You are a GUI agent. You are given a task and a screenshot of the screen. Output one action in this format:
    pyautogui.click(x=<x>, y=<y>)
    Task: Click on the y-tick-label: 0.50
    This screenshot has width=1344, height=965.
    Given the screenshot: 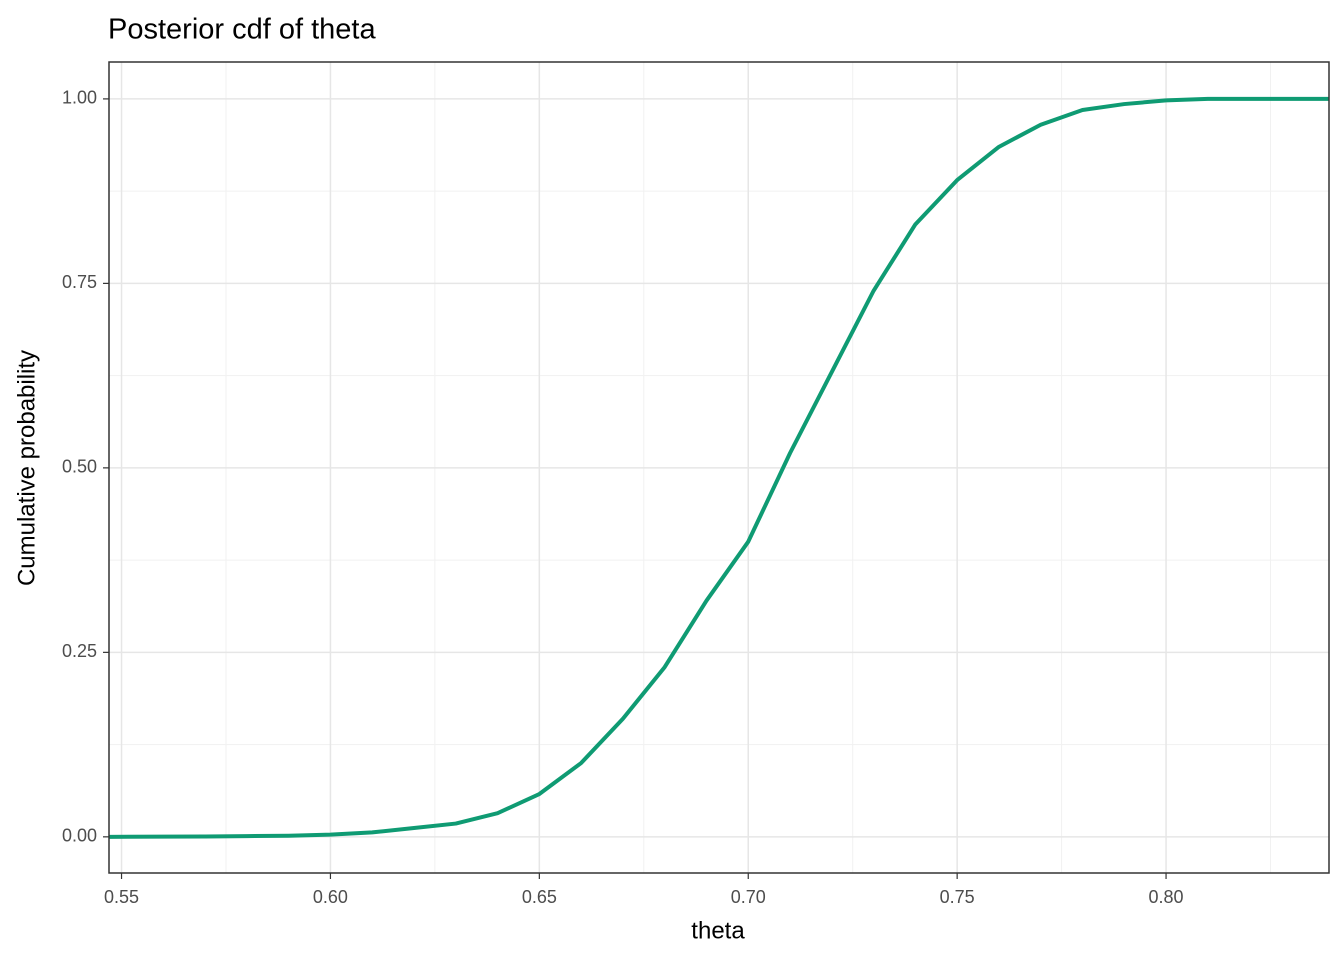 What is the action you would take?
    pyautogui.click(x=79, y=467)
    